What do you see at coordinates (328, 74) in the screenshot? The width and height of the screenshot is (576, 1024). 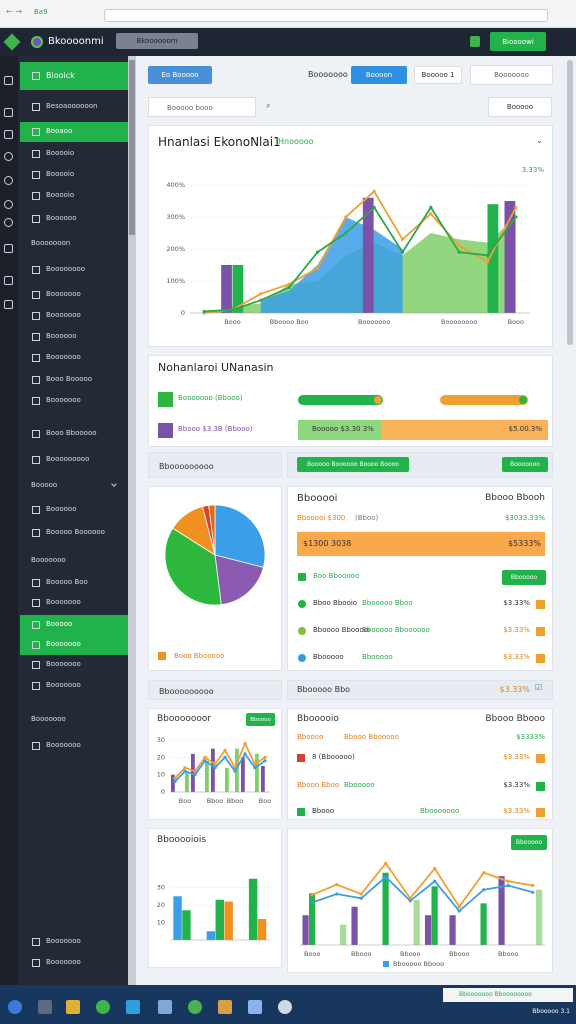 I see `toolbar-label: Booooooo` at bounding box center [328, 74].